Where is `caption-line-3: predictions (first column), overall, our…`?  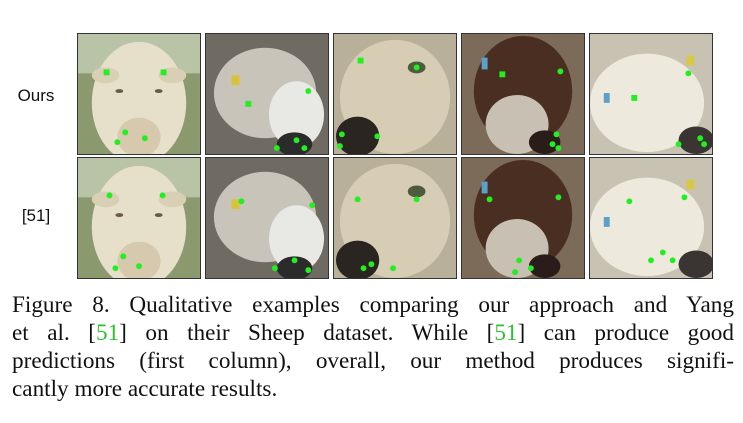 caption-line-3: predictions (first column), overall, our… is located at coordinates (373, 361).